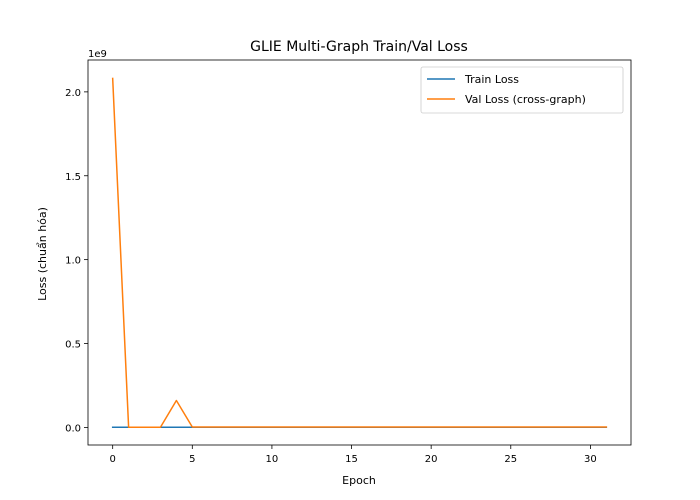 The width and height of the screenshot is (700, 500). I want to click on legend: Train Loss Val Loss (cross-graph), so click(522, 90).